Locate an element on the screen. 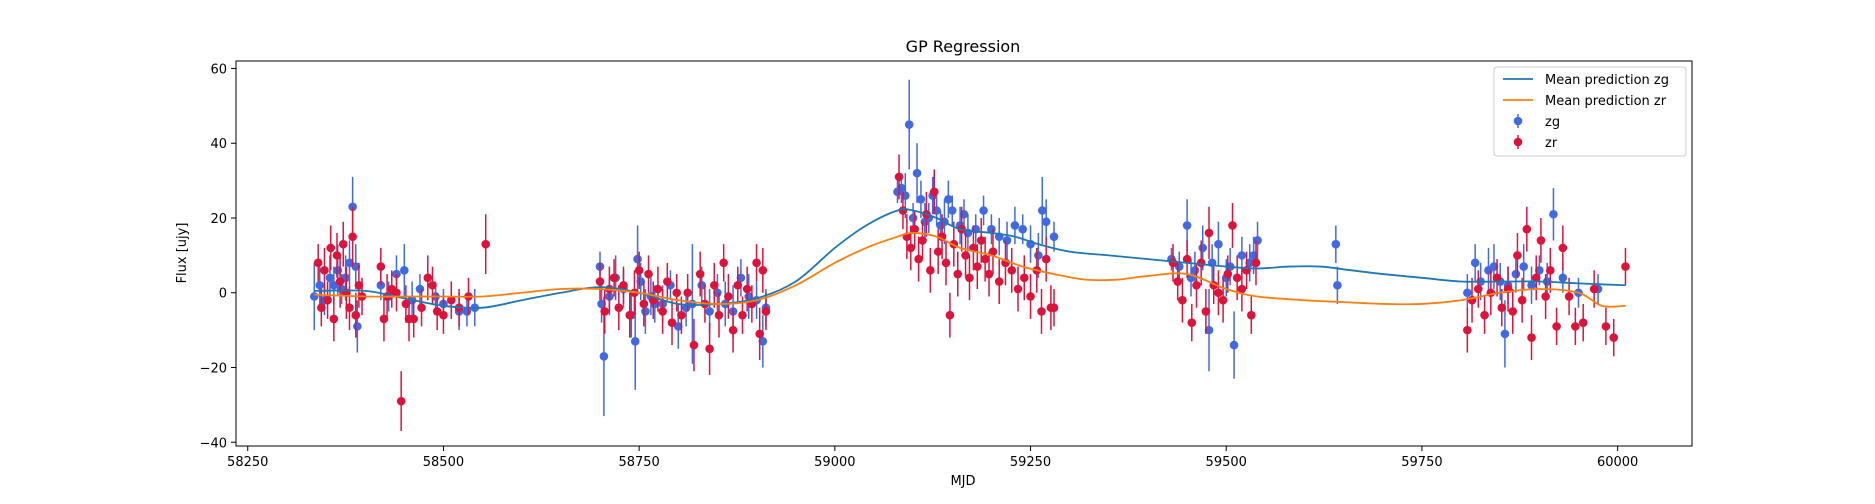  x-tick-label-1: 58500 is located at coordinates (443, 462).